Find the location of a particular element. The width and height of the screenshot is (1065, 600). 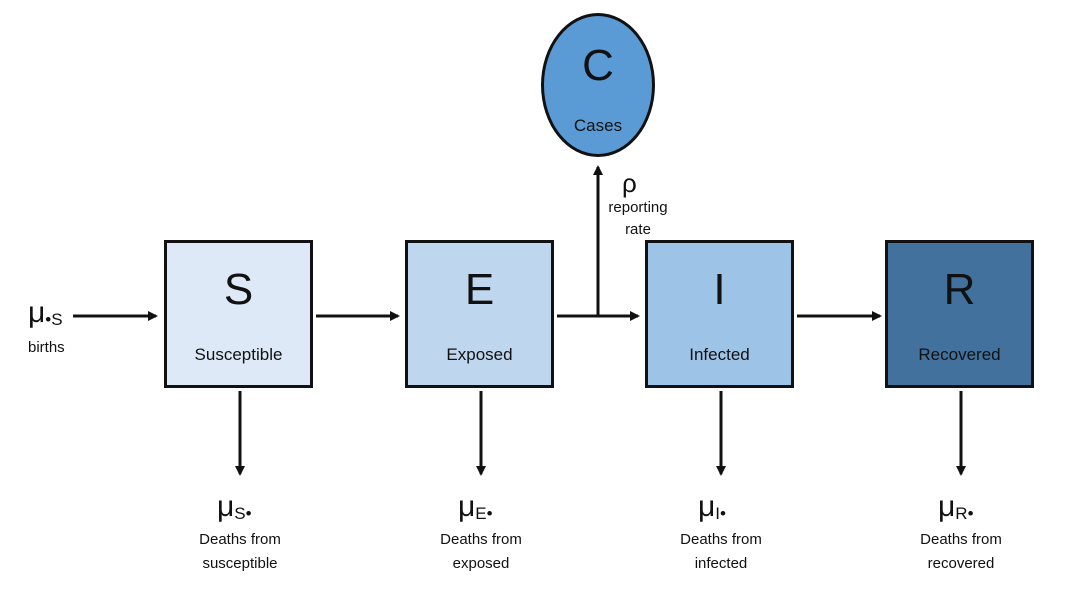

deaths-s-mu: μ is located at coordinates (226, 506).